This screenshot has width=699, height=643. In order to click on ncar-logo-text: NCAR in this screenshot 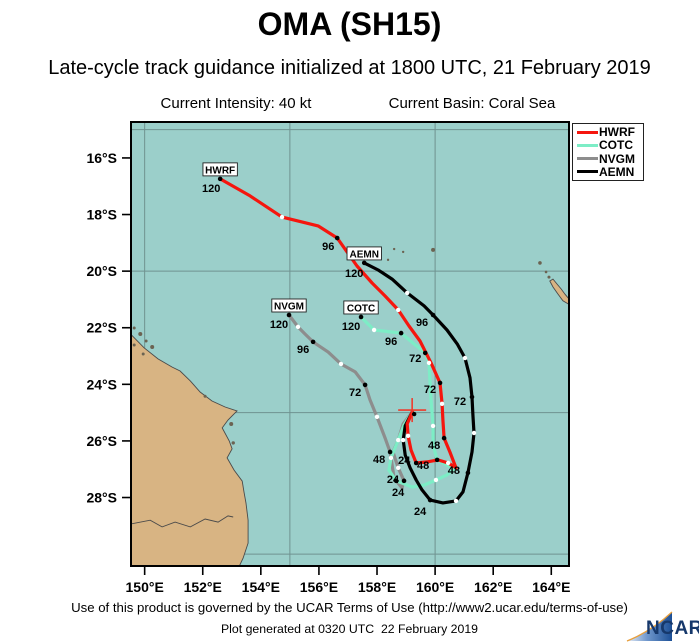, I will do `click(672, 628)`.